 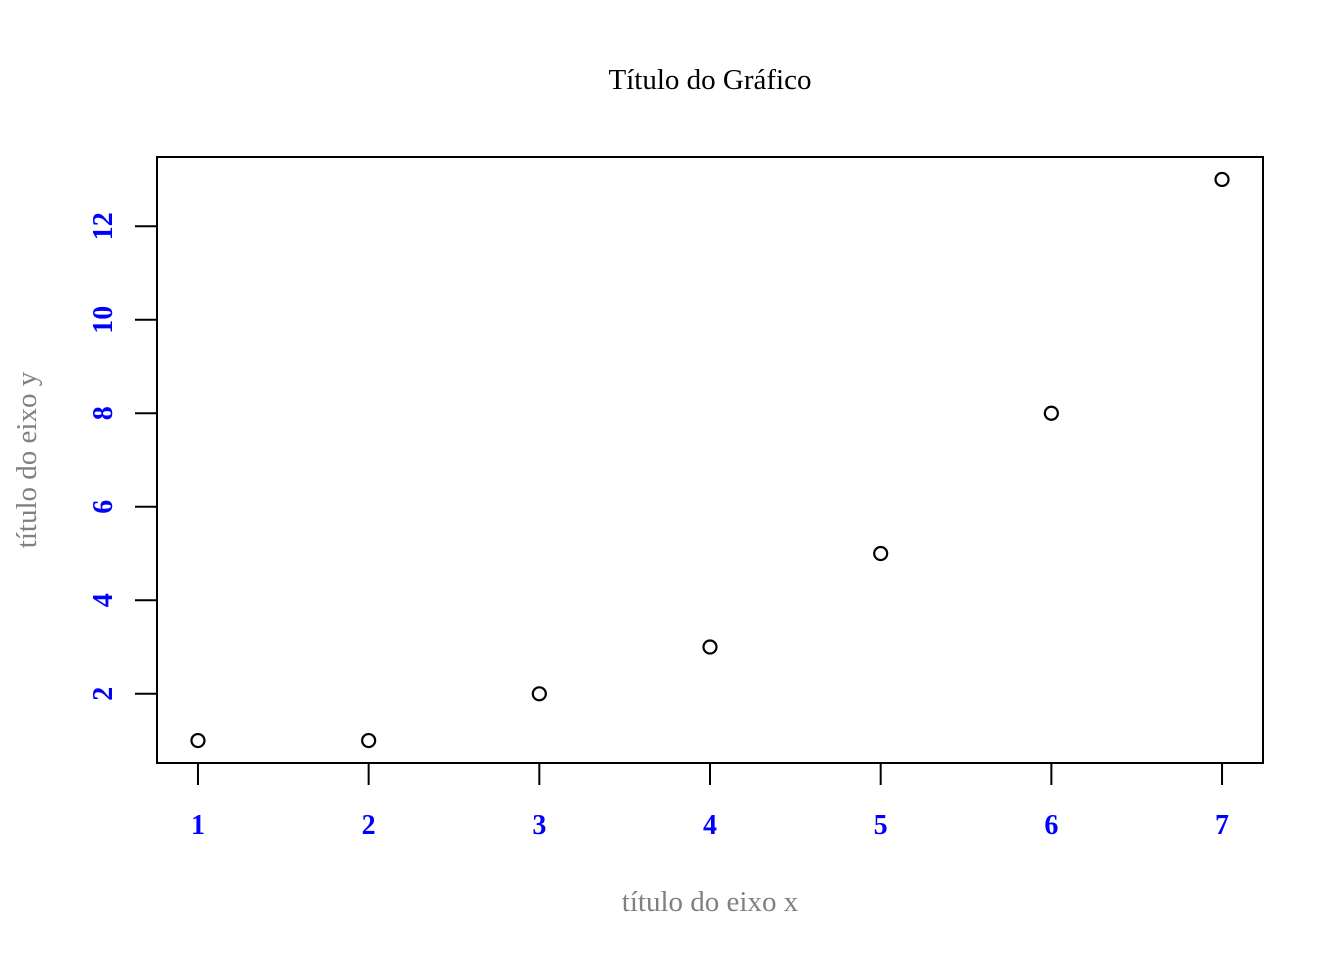 I want to click on x-tick-label: 2, so click(x=369, y=825).